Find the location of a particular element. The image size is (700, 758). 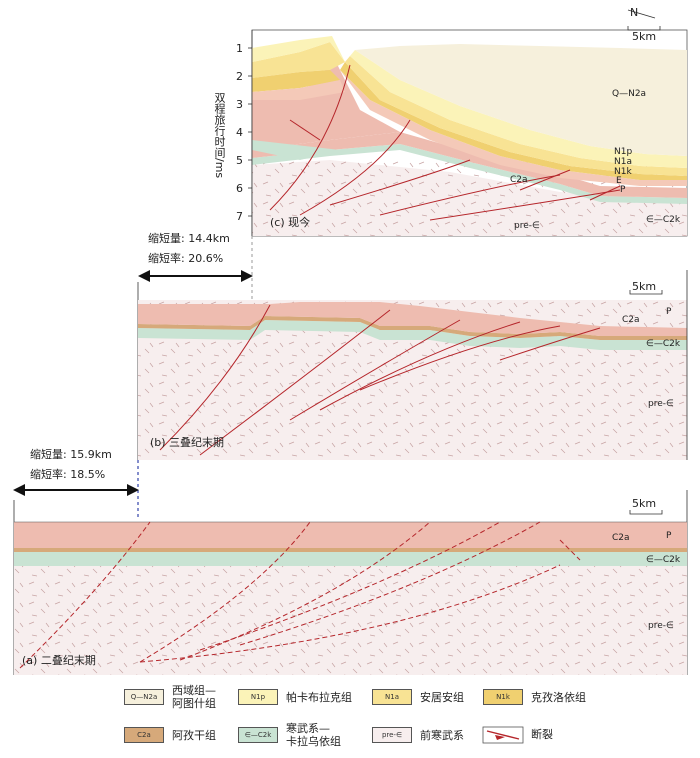

legend-label-n1p: 帕卡布拉克组 is located at coordinates (319, 697).